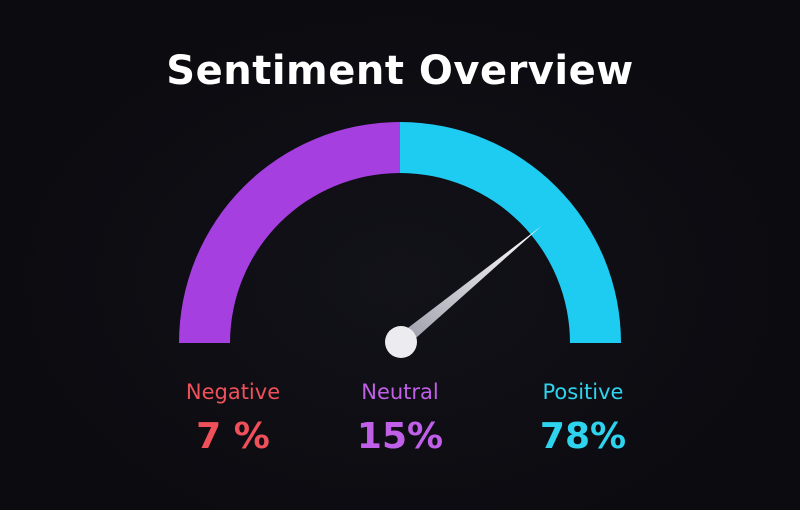  Describe the element at coordinates (401, 342) in the screenshot. I see `needle-hub` at that location.